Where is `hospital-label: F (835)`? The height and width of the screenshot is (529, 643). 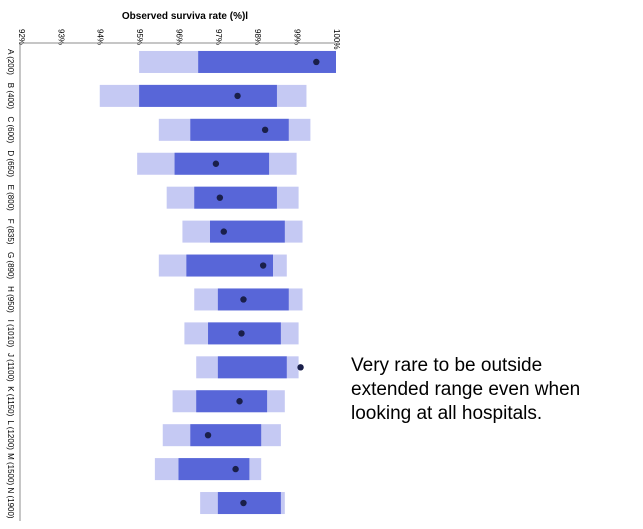 hospital-label: F (835) is located at coordinates (10, 232).